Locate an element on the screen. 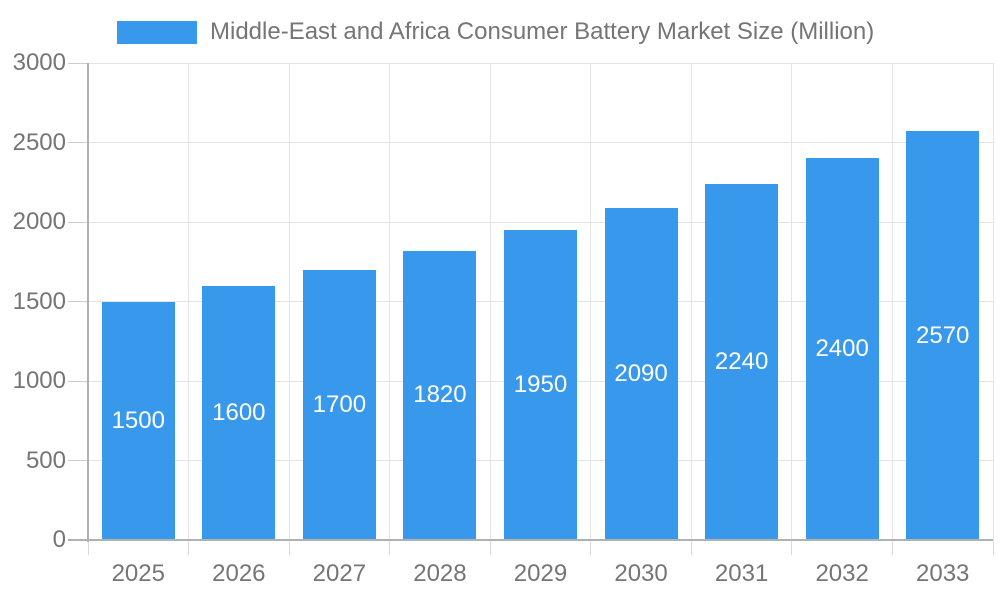 This screenshot has width=1000, height=600. x-axis-label: 2025 is located at coordinates (138, 573).